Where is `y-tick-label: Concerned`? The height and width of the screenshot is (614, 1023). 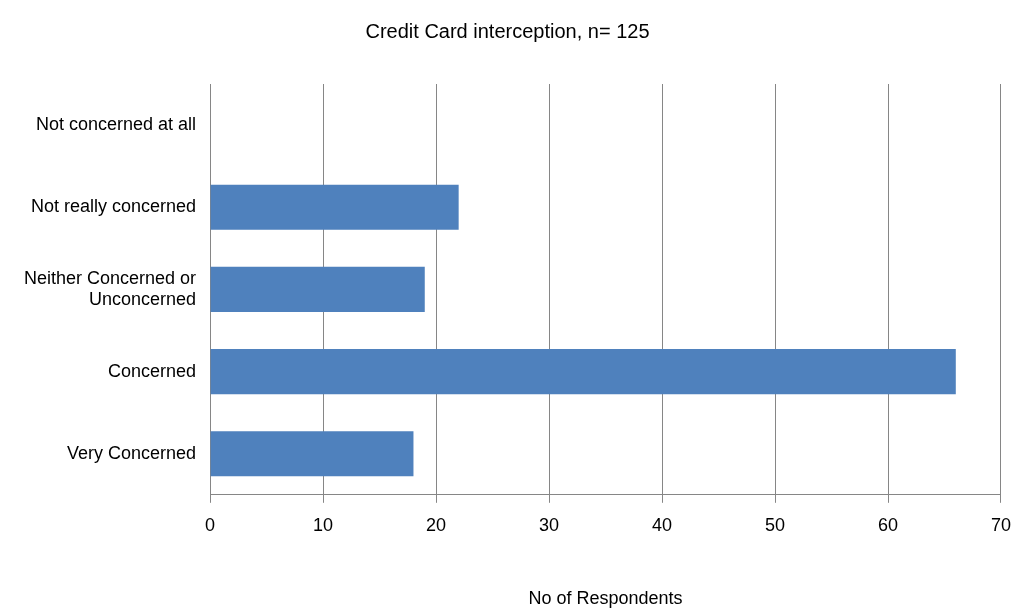
y-tick-label: Concerned is located at coordinates (152, 370).